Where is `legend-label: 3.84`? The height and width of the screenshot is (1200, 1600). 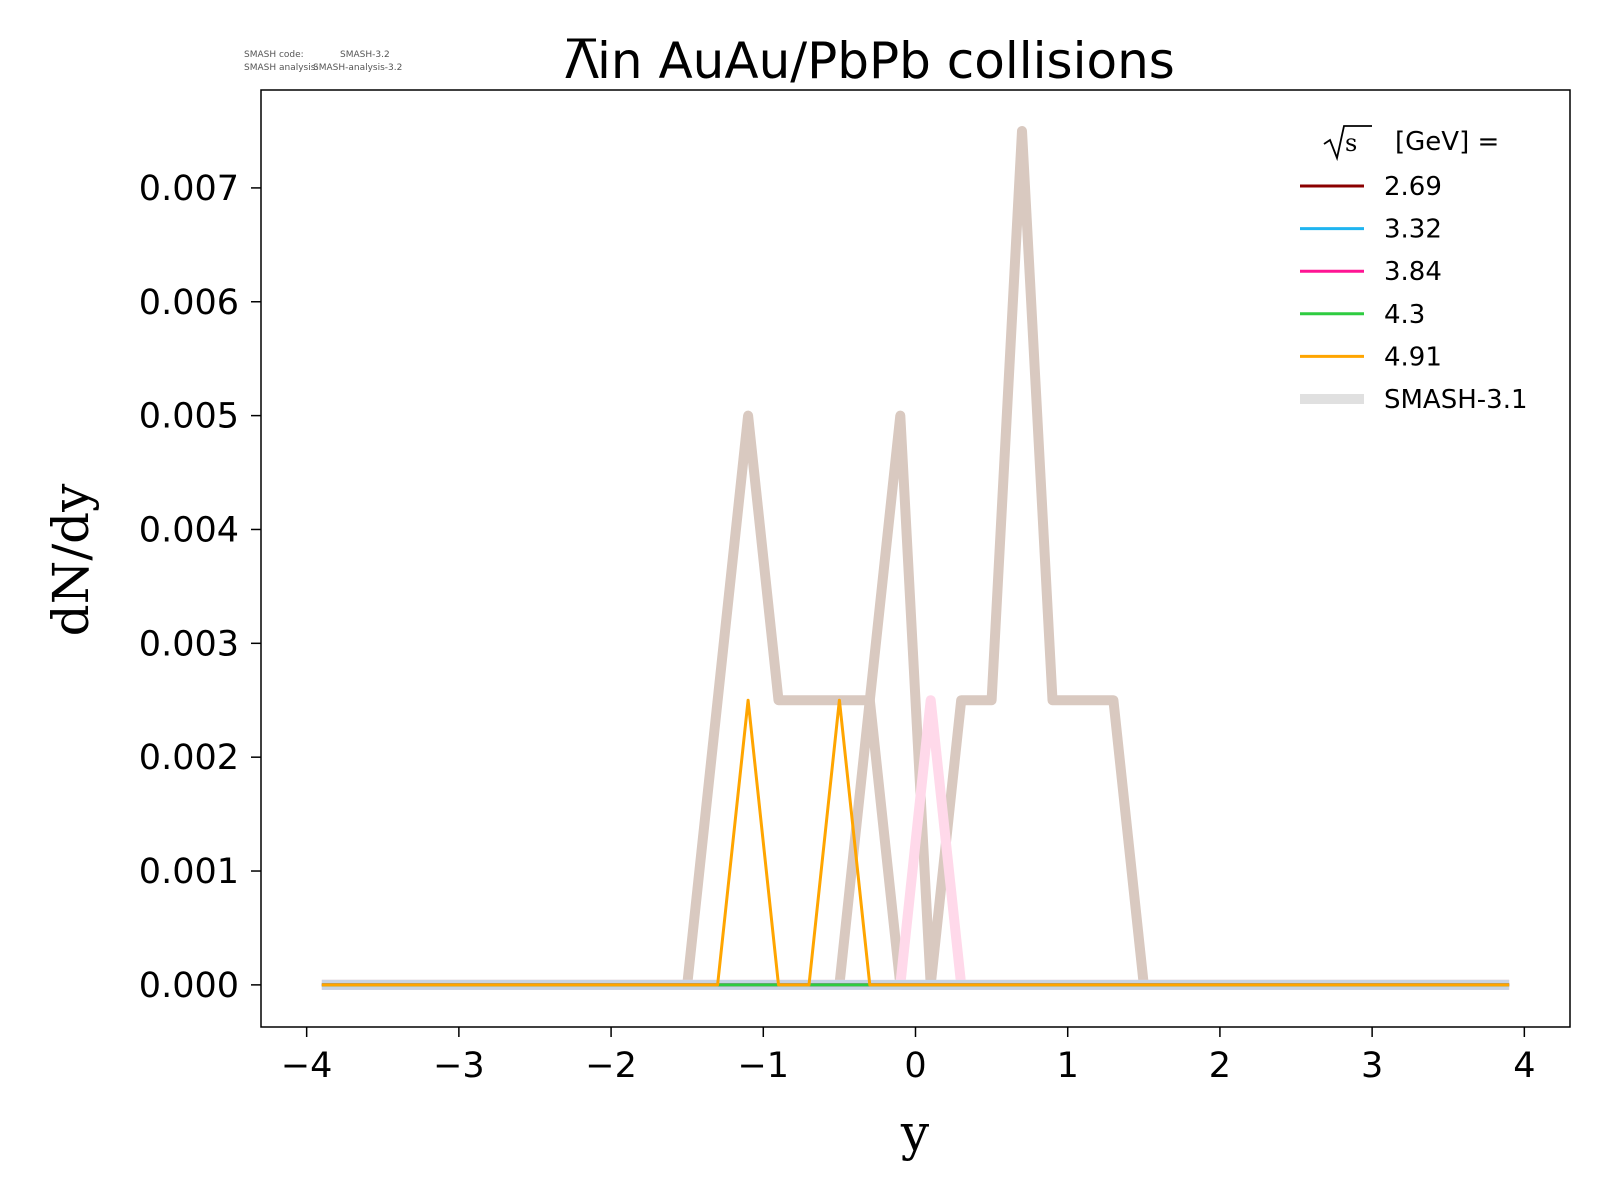
legend-label: 3.84 is located at coordinates (1413, 272).